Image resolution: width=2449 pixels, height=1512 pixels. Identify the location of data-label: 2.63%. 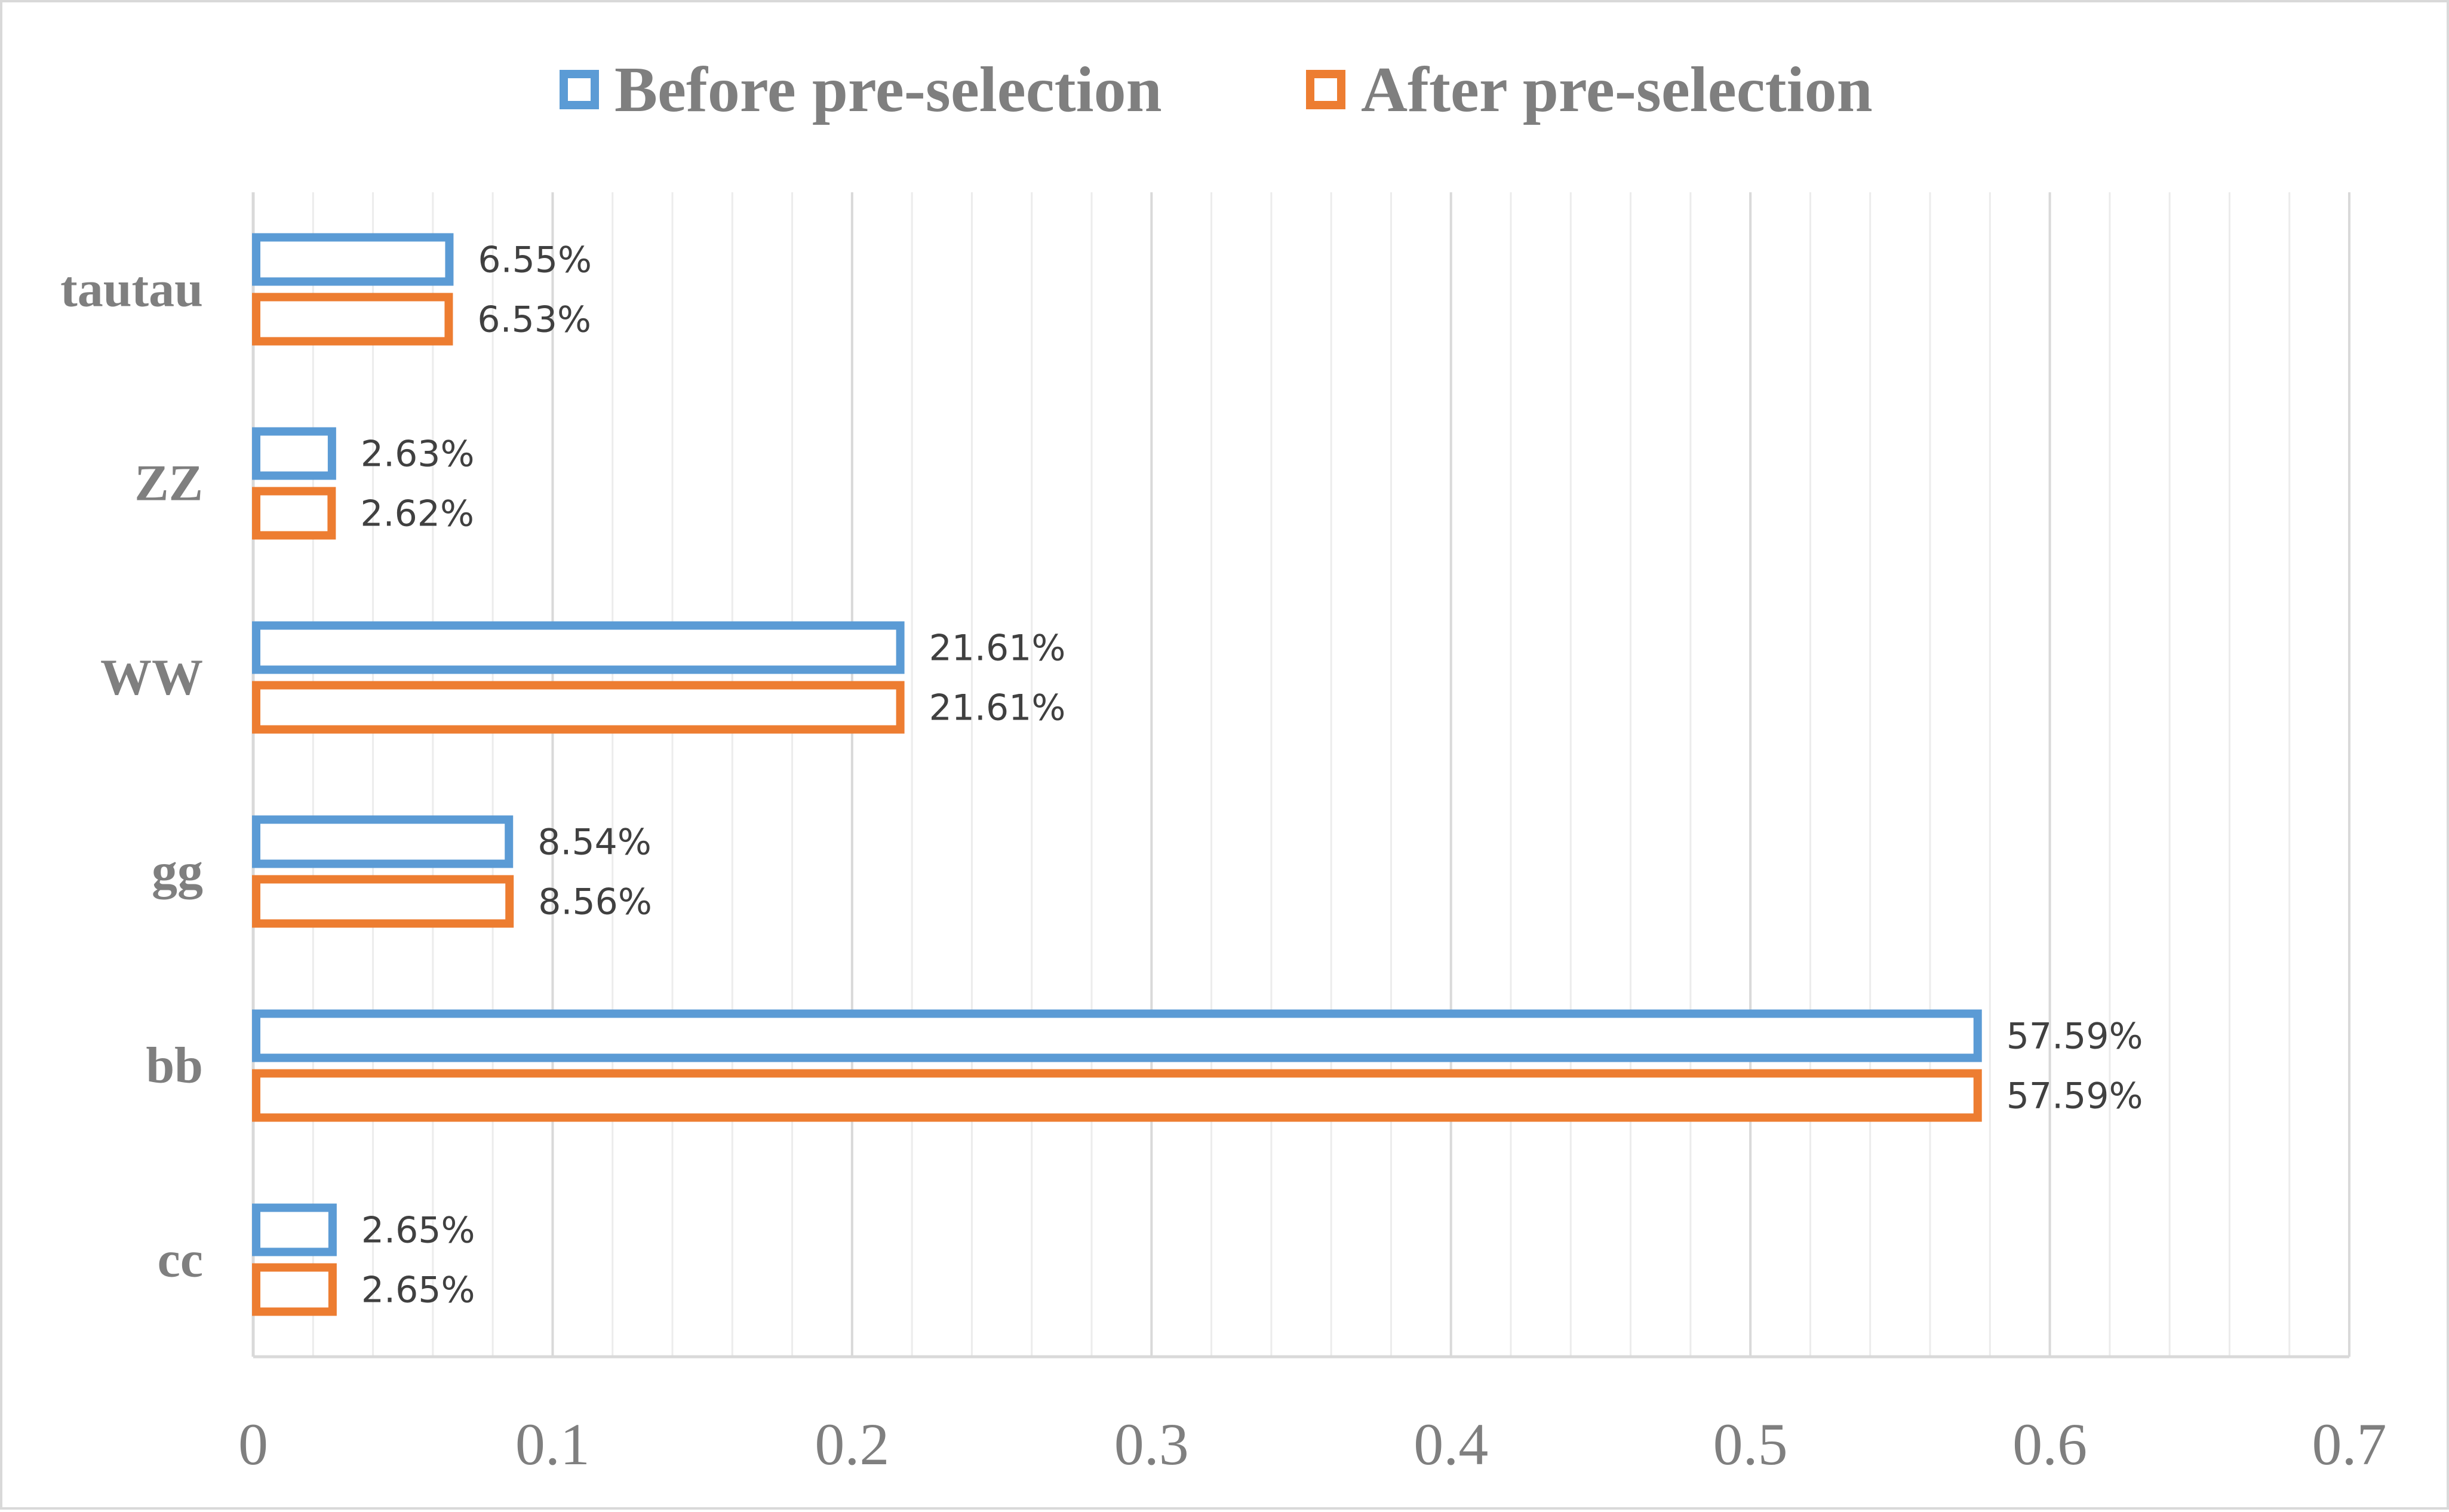
(418, 454).